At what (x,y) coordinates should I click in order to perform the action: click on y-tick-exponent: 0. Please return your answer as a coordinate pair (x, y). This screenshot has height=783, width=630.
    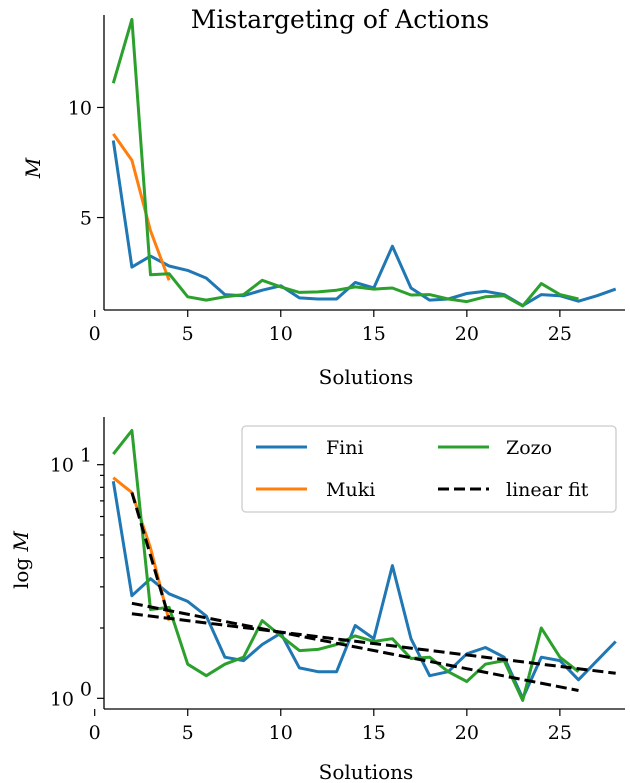
    Looking at the image, I should click on (86, 689).